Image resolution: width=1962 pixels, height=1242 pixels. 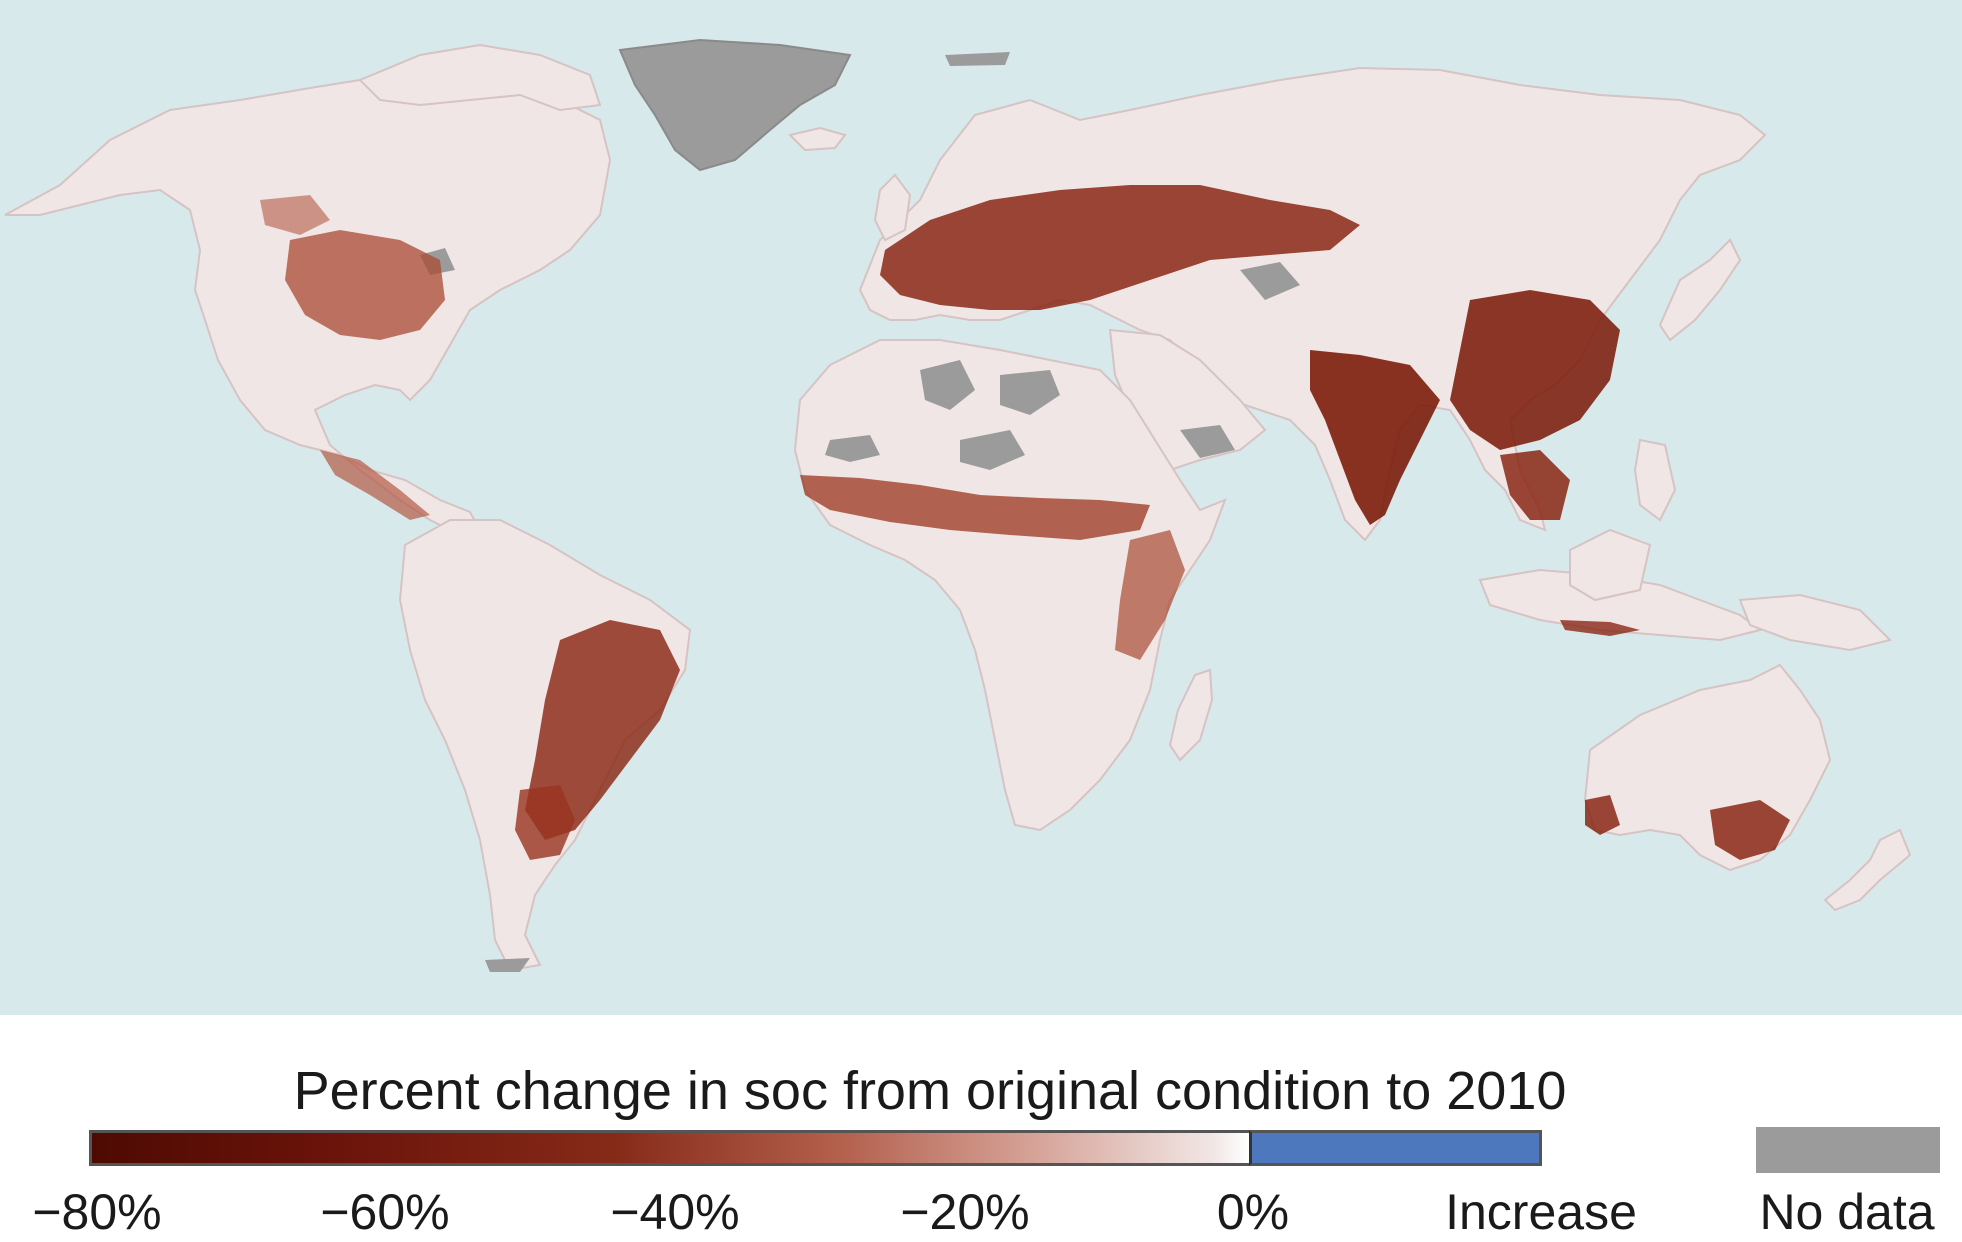 I want to click on loss-india, so click(x=1375, y=437).